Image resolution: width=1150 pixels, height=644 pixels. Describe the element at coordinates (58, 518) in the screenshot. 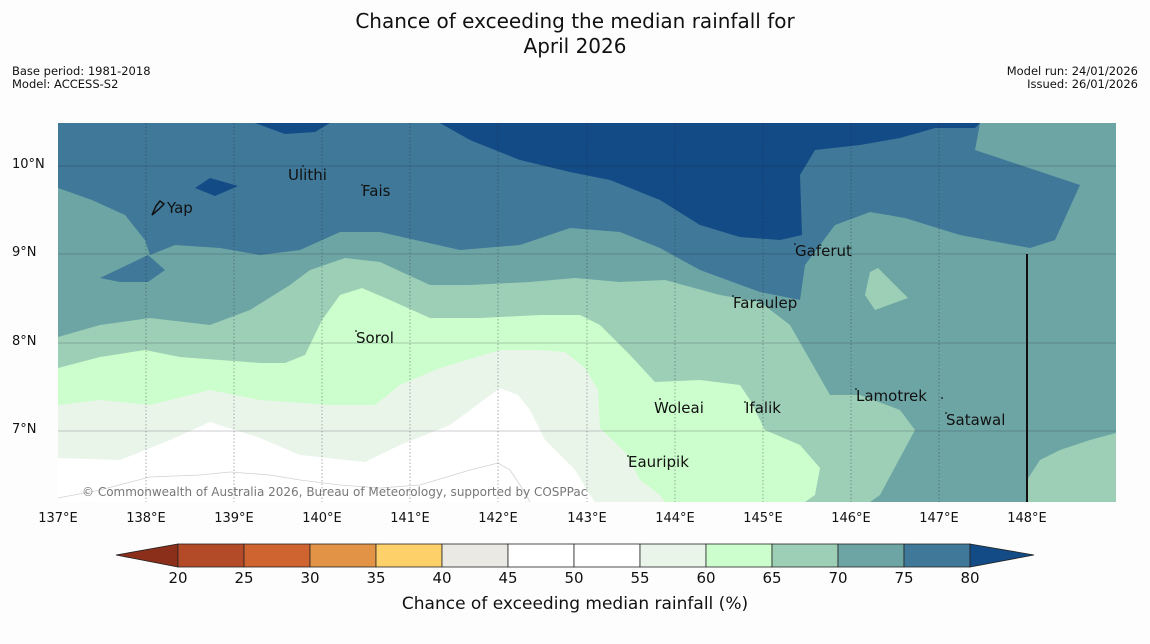

I see `lon-label-137e: 137°E` at that location.